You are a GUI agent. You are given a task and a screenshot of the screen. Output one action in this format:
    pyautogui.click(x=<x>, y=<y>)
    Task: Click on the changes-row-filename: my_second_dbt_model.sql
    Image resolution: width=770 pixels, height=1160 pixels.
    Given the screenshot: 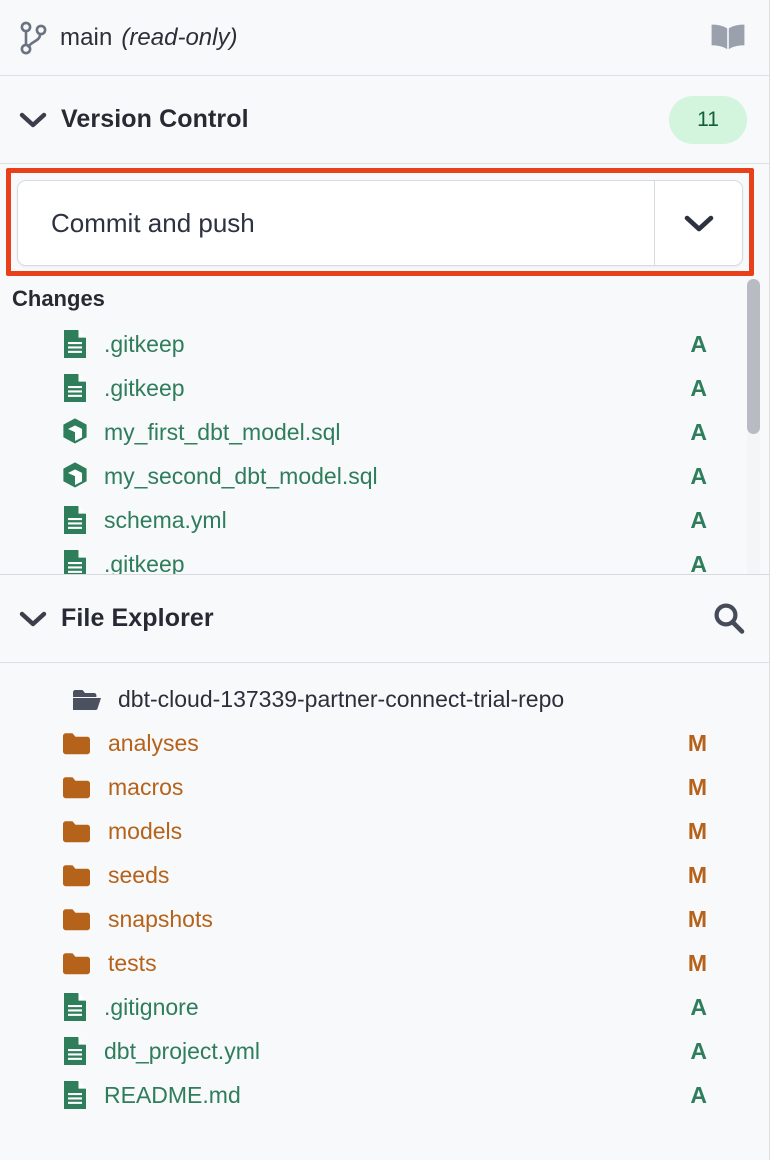 What is the action you would take?
    pyautogui.click(x=241, y=475)
    